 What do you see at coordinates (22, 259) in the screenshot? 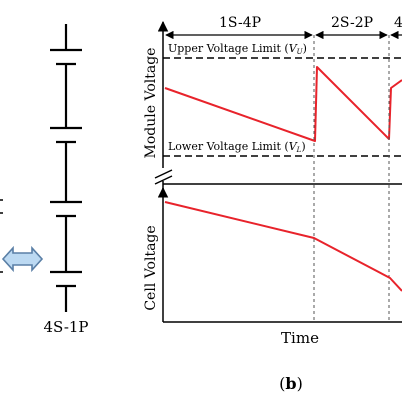
I see `double-arrow-icon` at bounding box center [22, 259].